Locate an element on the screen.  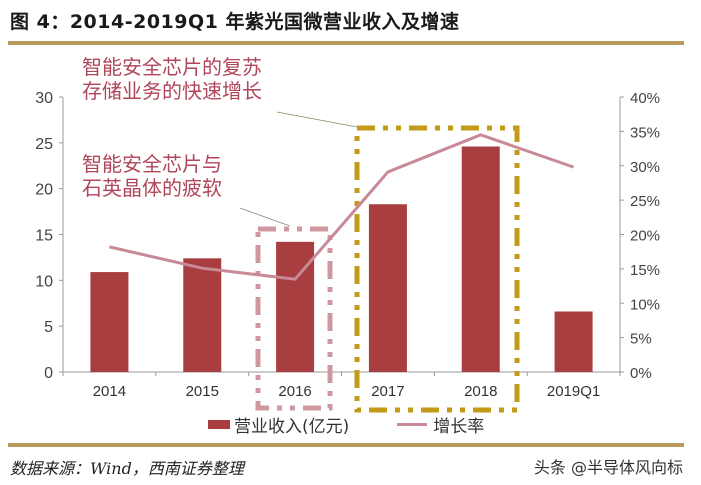
svg-text: 5 is located at coordinates (48, 327).